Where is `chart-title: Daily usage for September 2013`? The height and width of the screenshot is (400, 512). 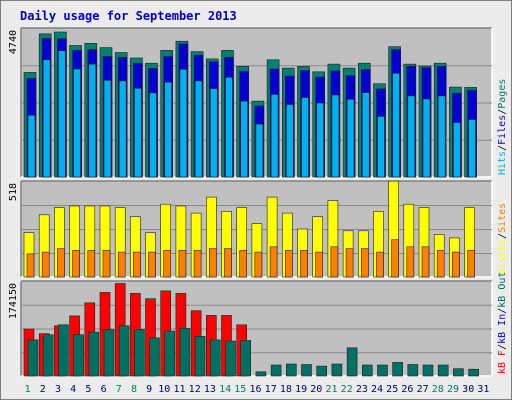 chart-title: Daily usage for September 2013 is located at coordinates (128, 16).